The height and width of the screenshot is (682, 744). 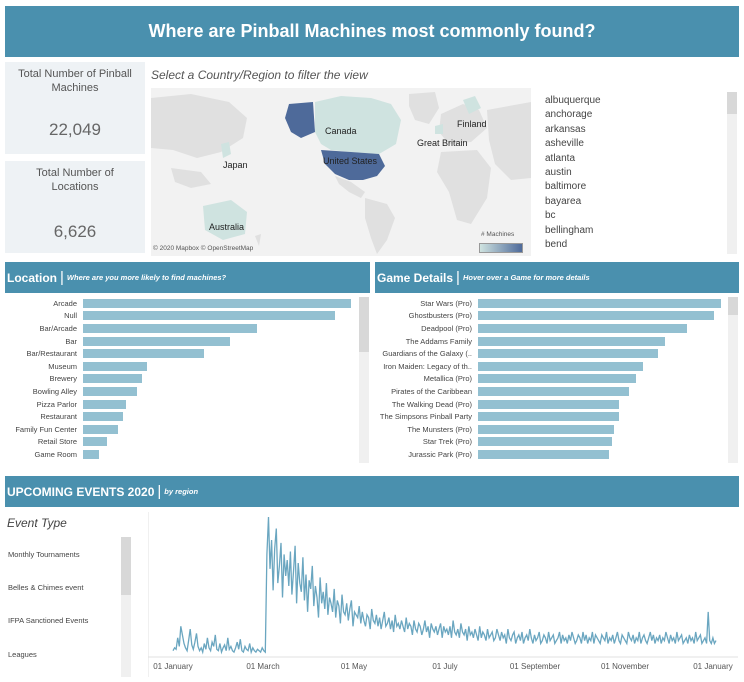 I want to click on region-europe, so click(x=463, y=124).